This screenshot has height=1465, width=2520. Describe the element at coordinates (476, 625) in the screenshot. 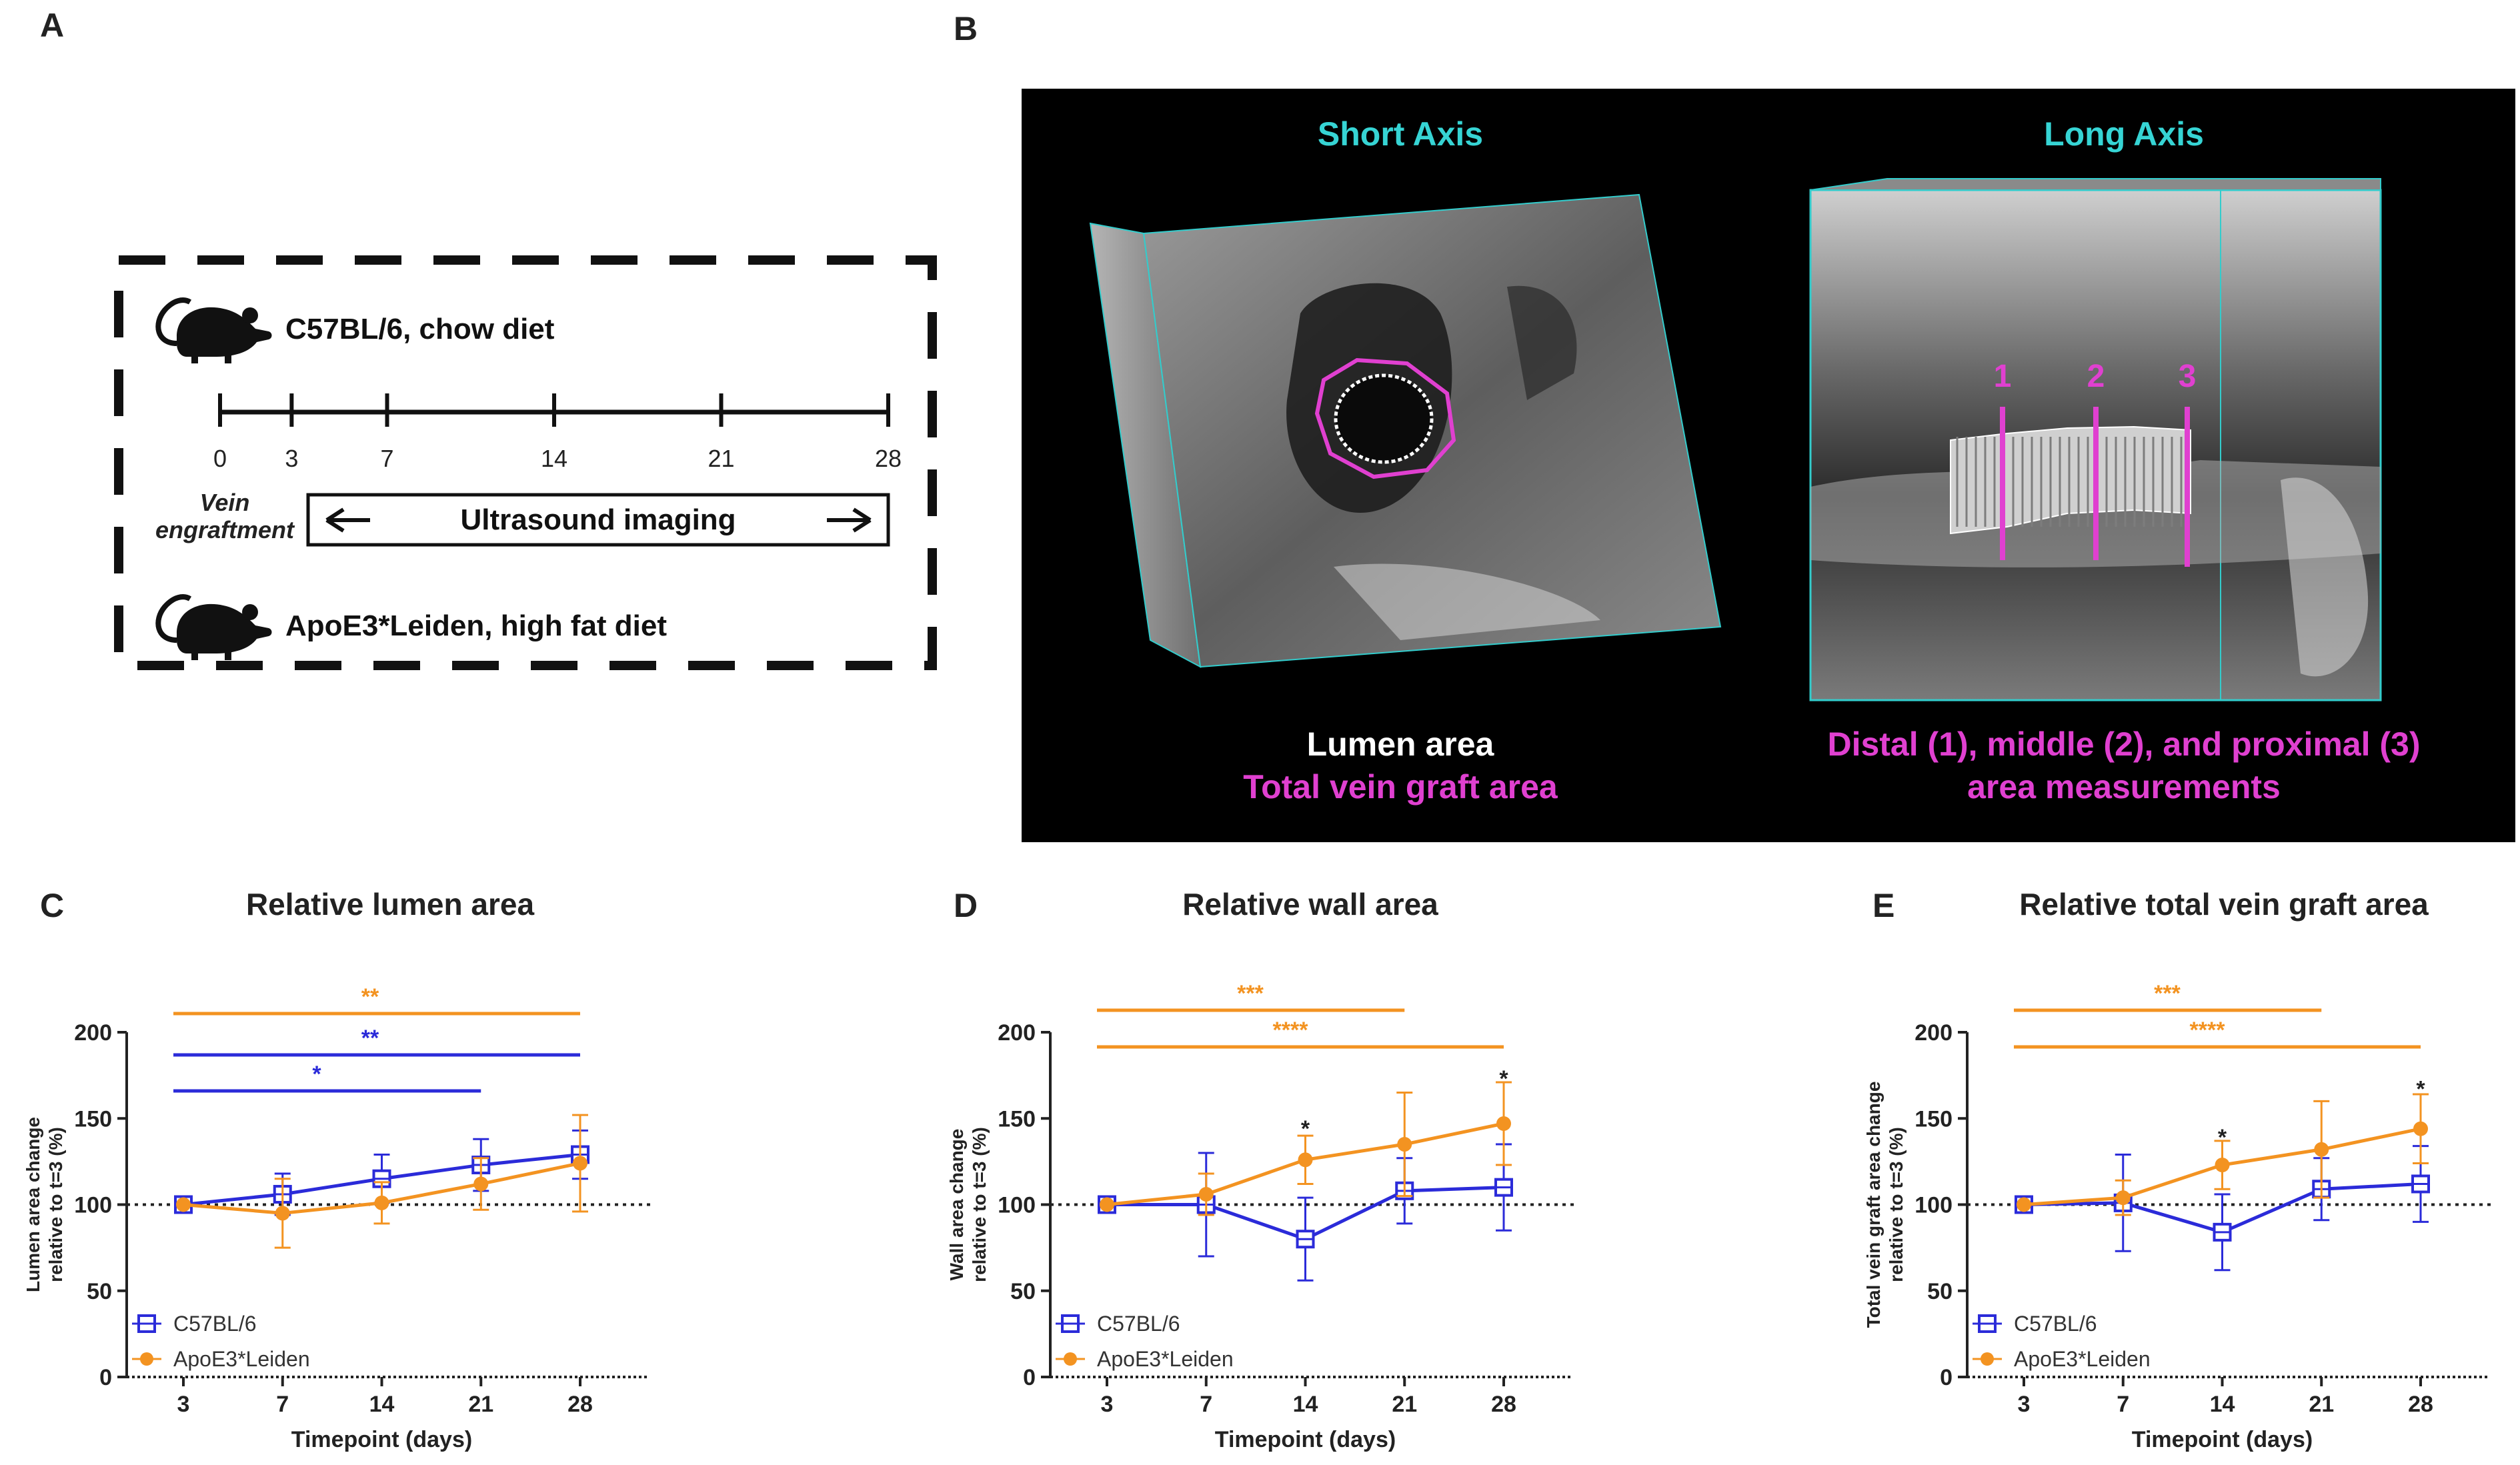

I see `bottom-mouse-label: ApoE3*Leiden, high fat diet` at that location.